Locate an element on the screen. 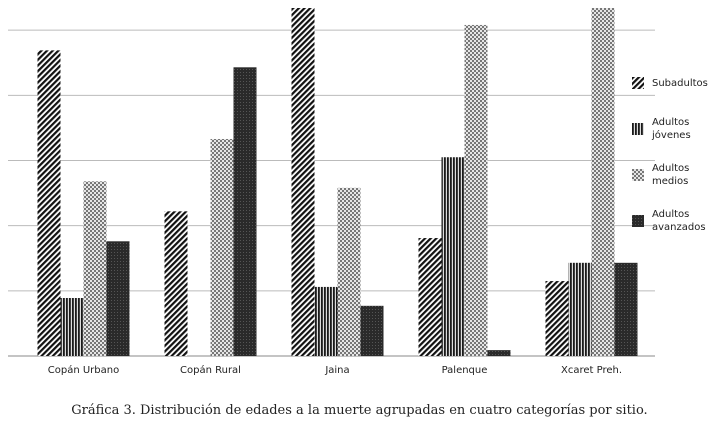  legend-item: Adultos medios is located at coordinates (675, 175).